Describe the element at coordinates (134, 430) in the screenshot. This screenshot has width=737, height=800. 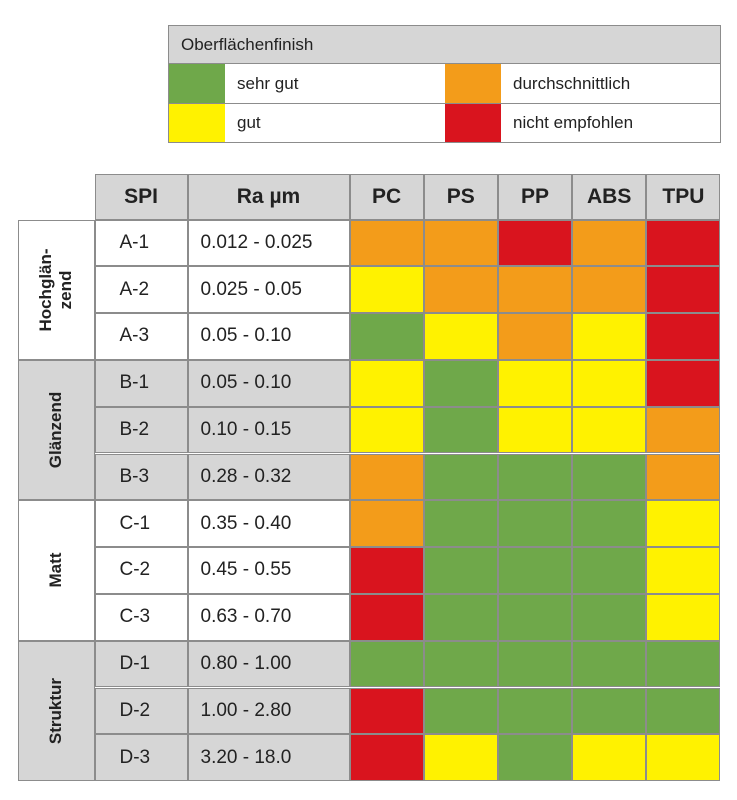
I see `spi-value: B-2` at that location.